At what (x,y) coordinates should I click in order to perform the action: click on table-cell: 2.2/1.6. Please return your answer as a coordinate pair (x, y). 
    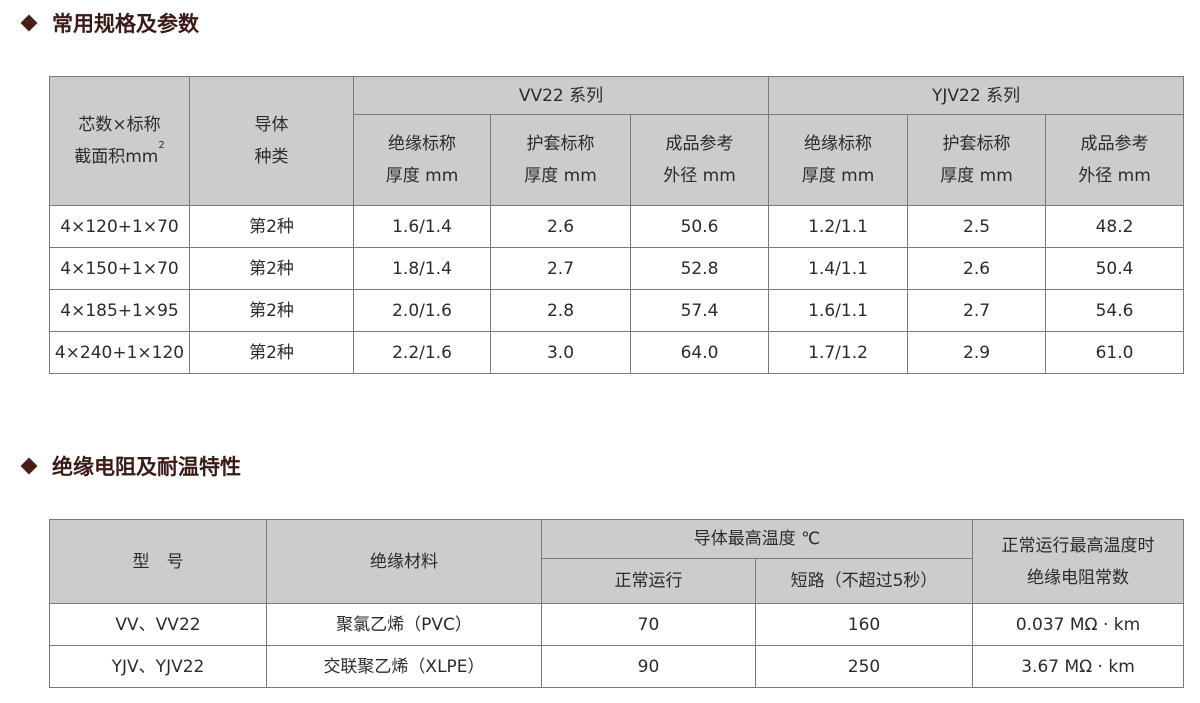
    Looking at the image, I should click on (422, 352).